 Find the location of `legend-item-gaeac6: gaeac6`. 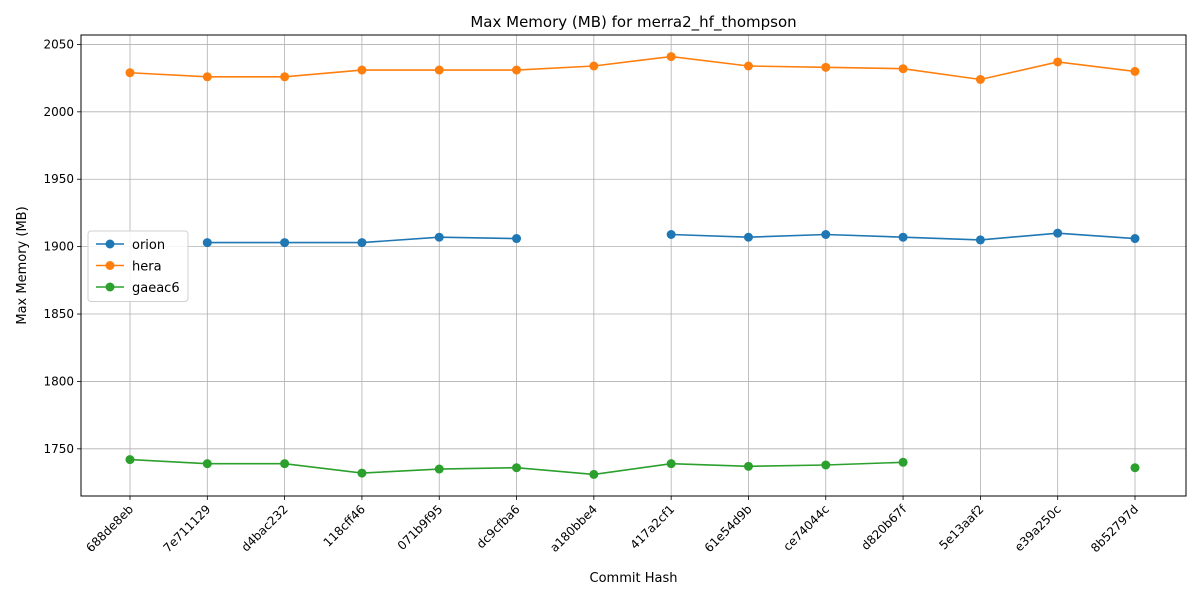

legend-item-gaeac6: gaeac6 is located at coordinates (138, 288).